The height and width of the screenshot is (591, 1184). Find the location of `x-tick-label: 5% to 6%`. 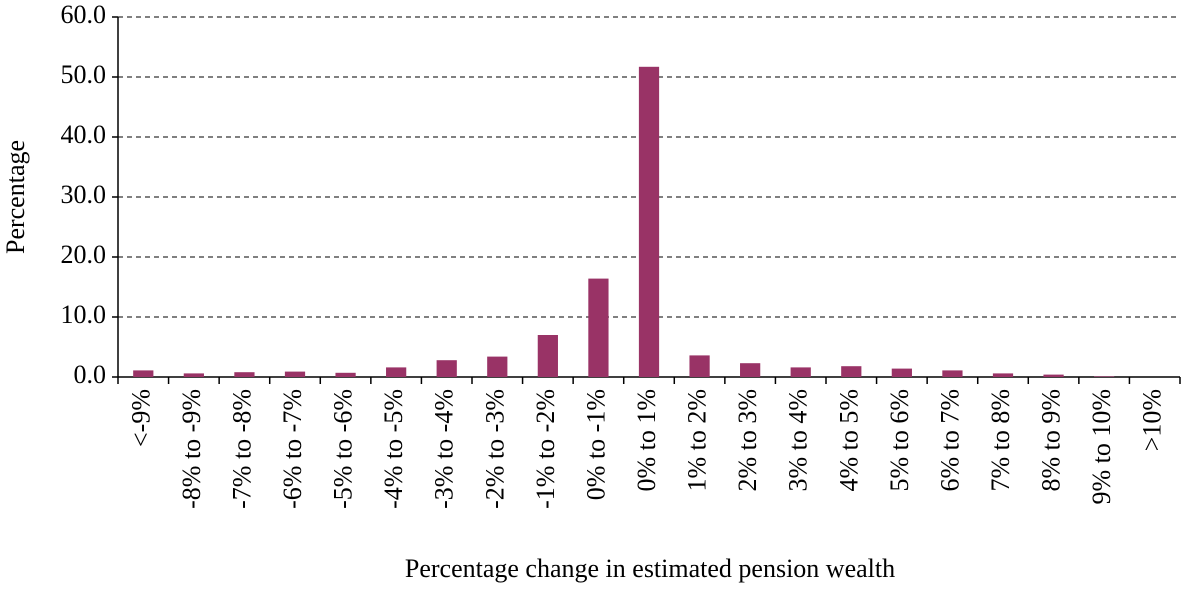

x-tick-label: 5% to 6% is located at coordinates (899, 440).